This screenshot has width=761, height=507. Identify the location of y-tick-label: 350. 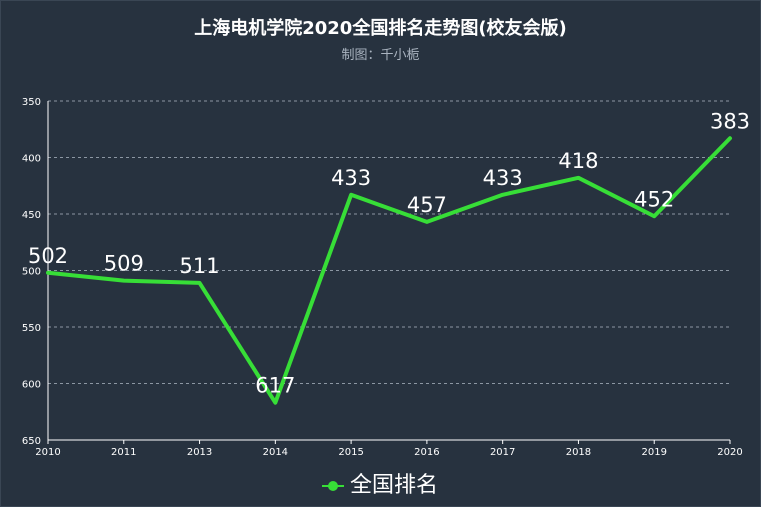
(31, 102).